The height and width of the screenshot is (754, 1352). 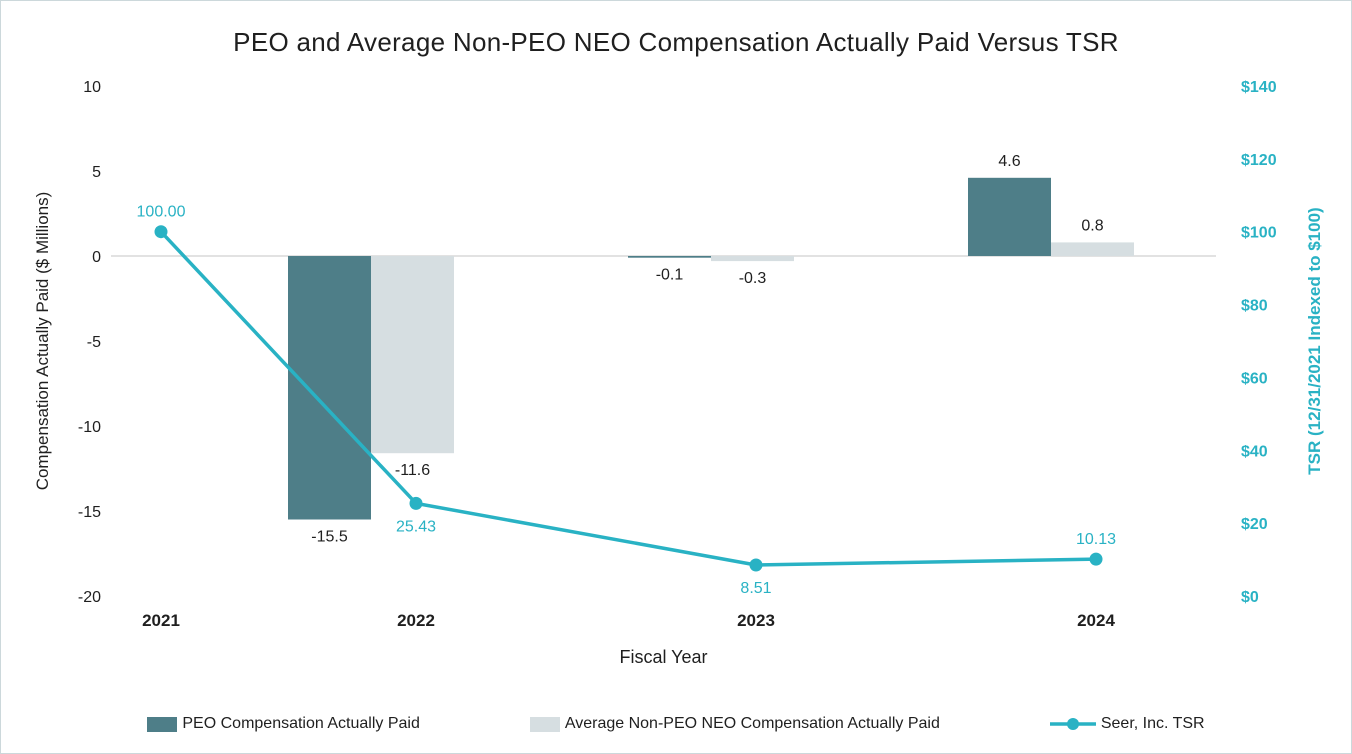 What do you see at coordinates (412, 470) in the screenshot?
I see `bar-data-label: -11.6` at bounding box center [412, 470].